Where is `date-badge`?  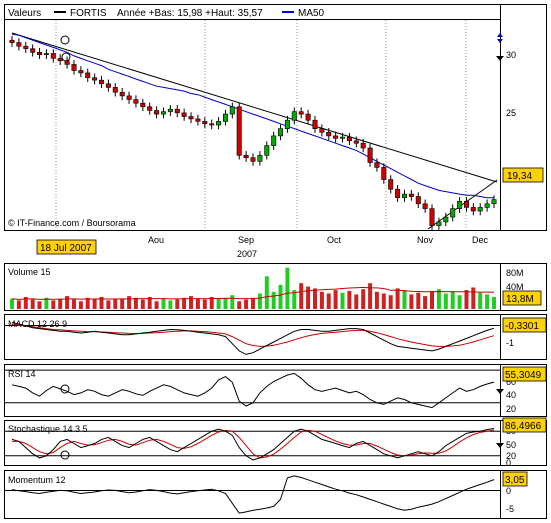
date-badge is located at coordinates (66, 247).